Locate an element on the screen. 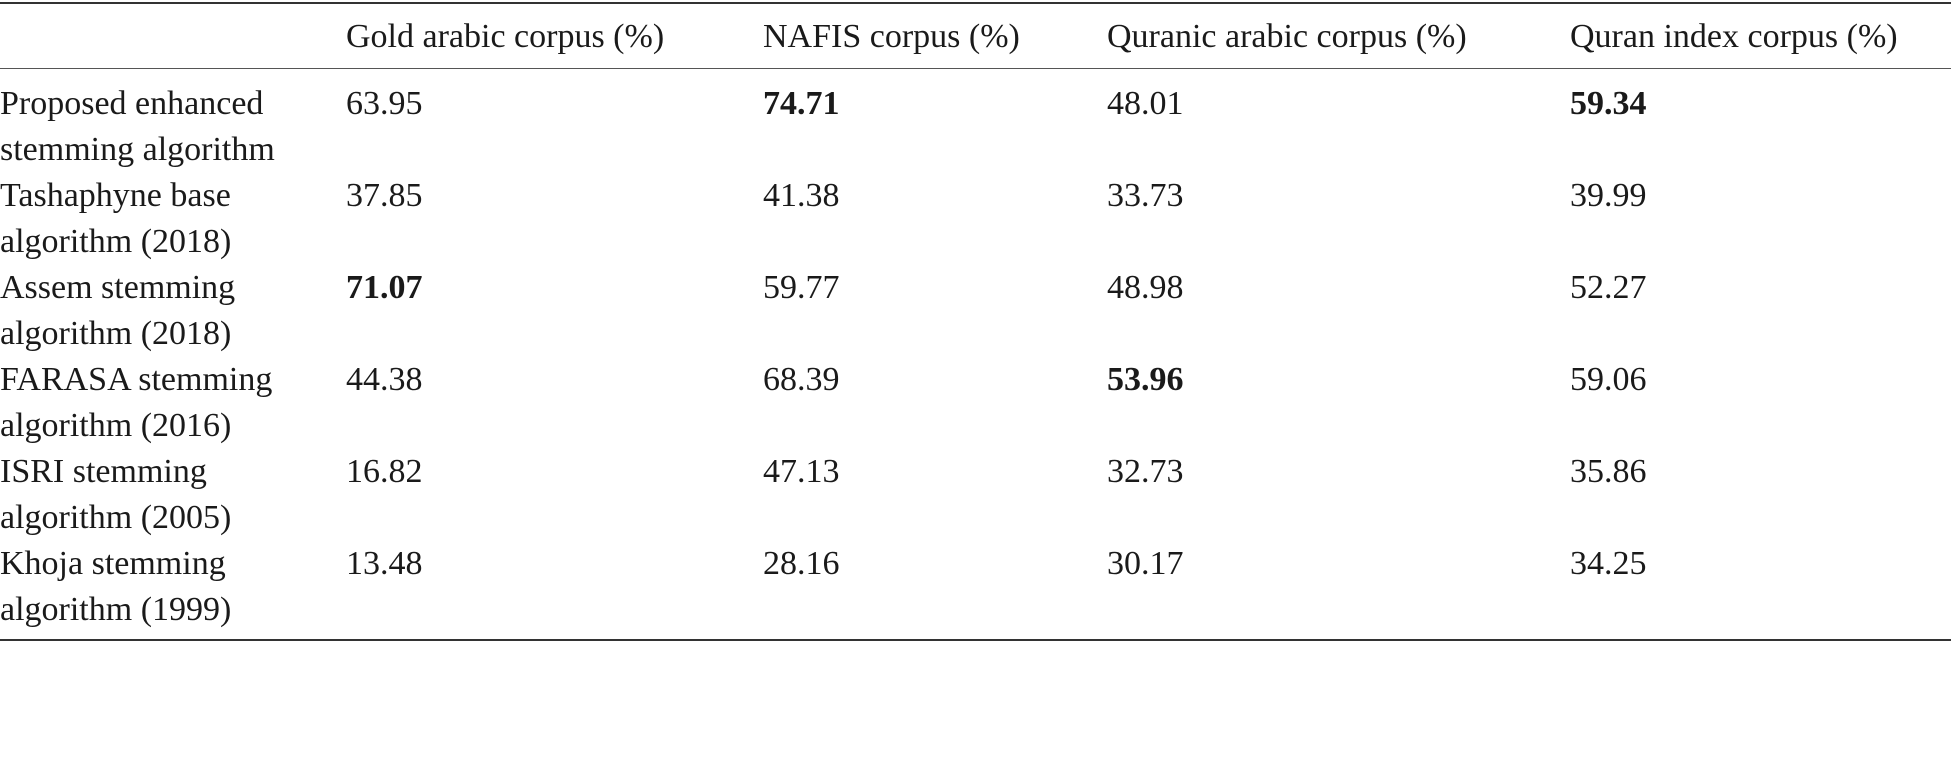 The height and width of the screenshot is (775, 1951). column-header: NAFIS corpus (%) is located at coordinates (891, 36).